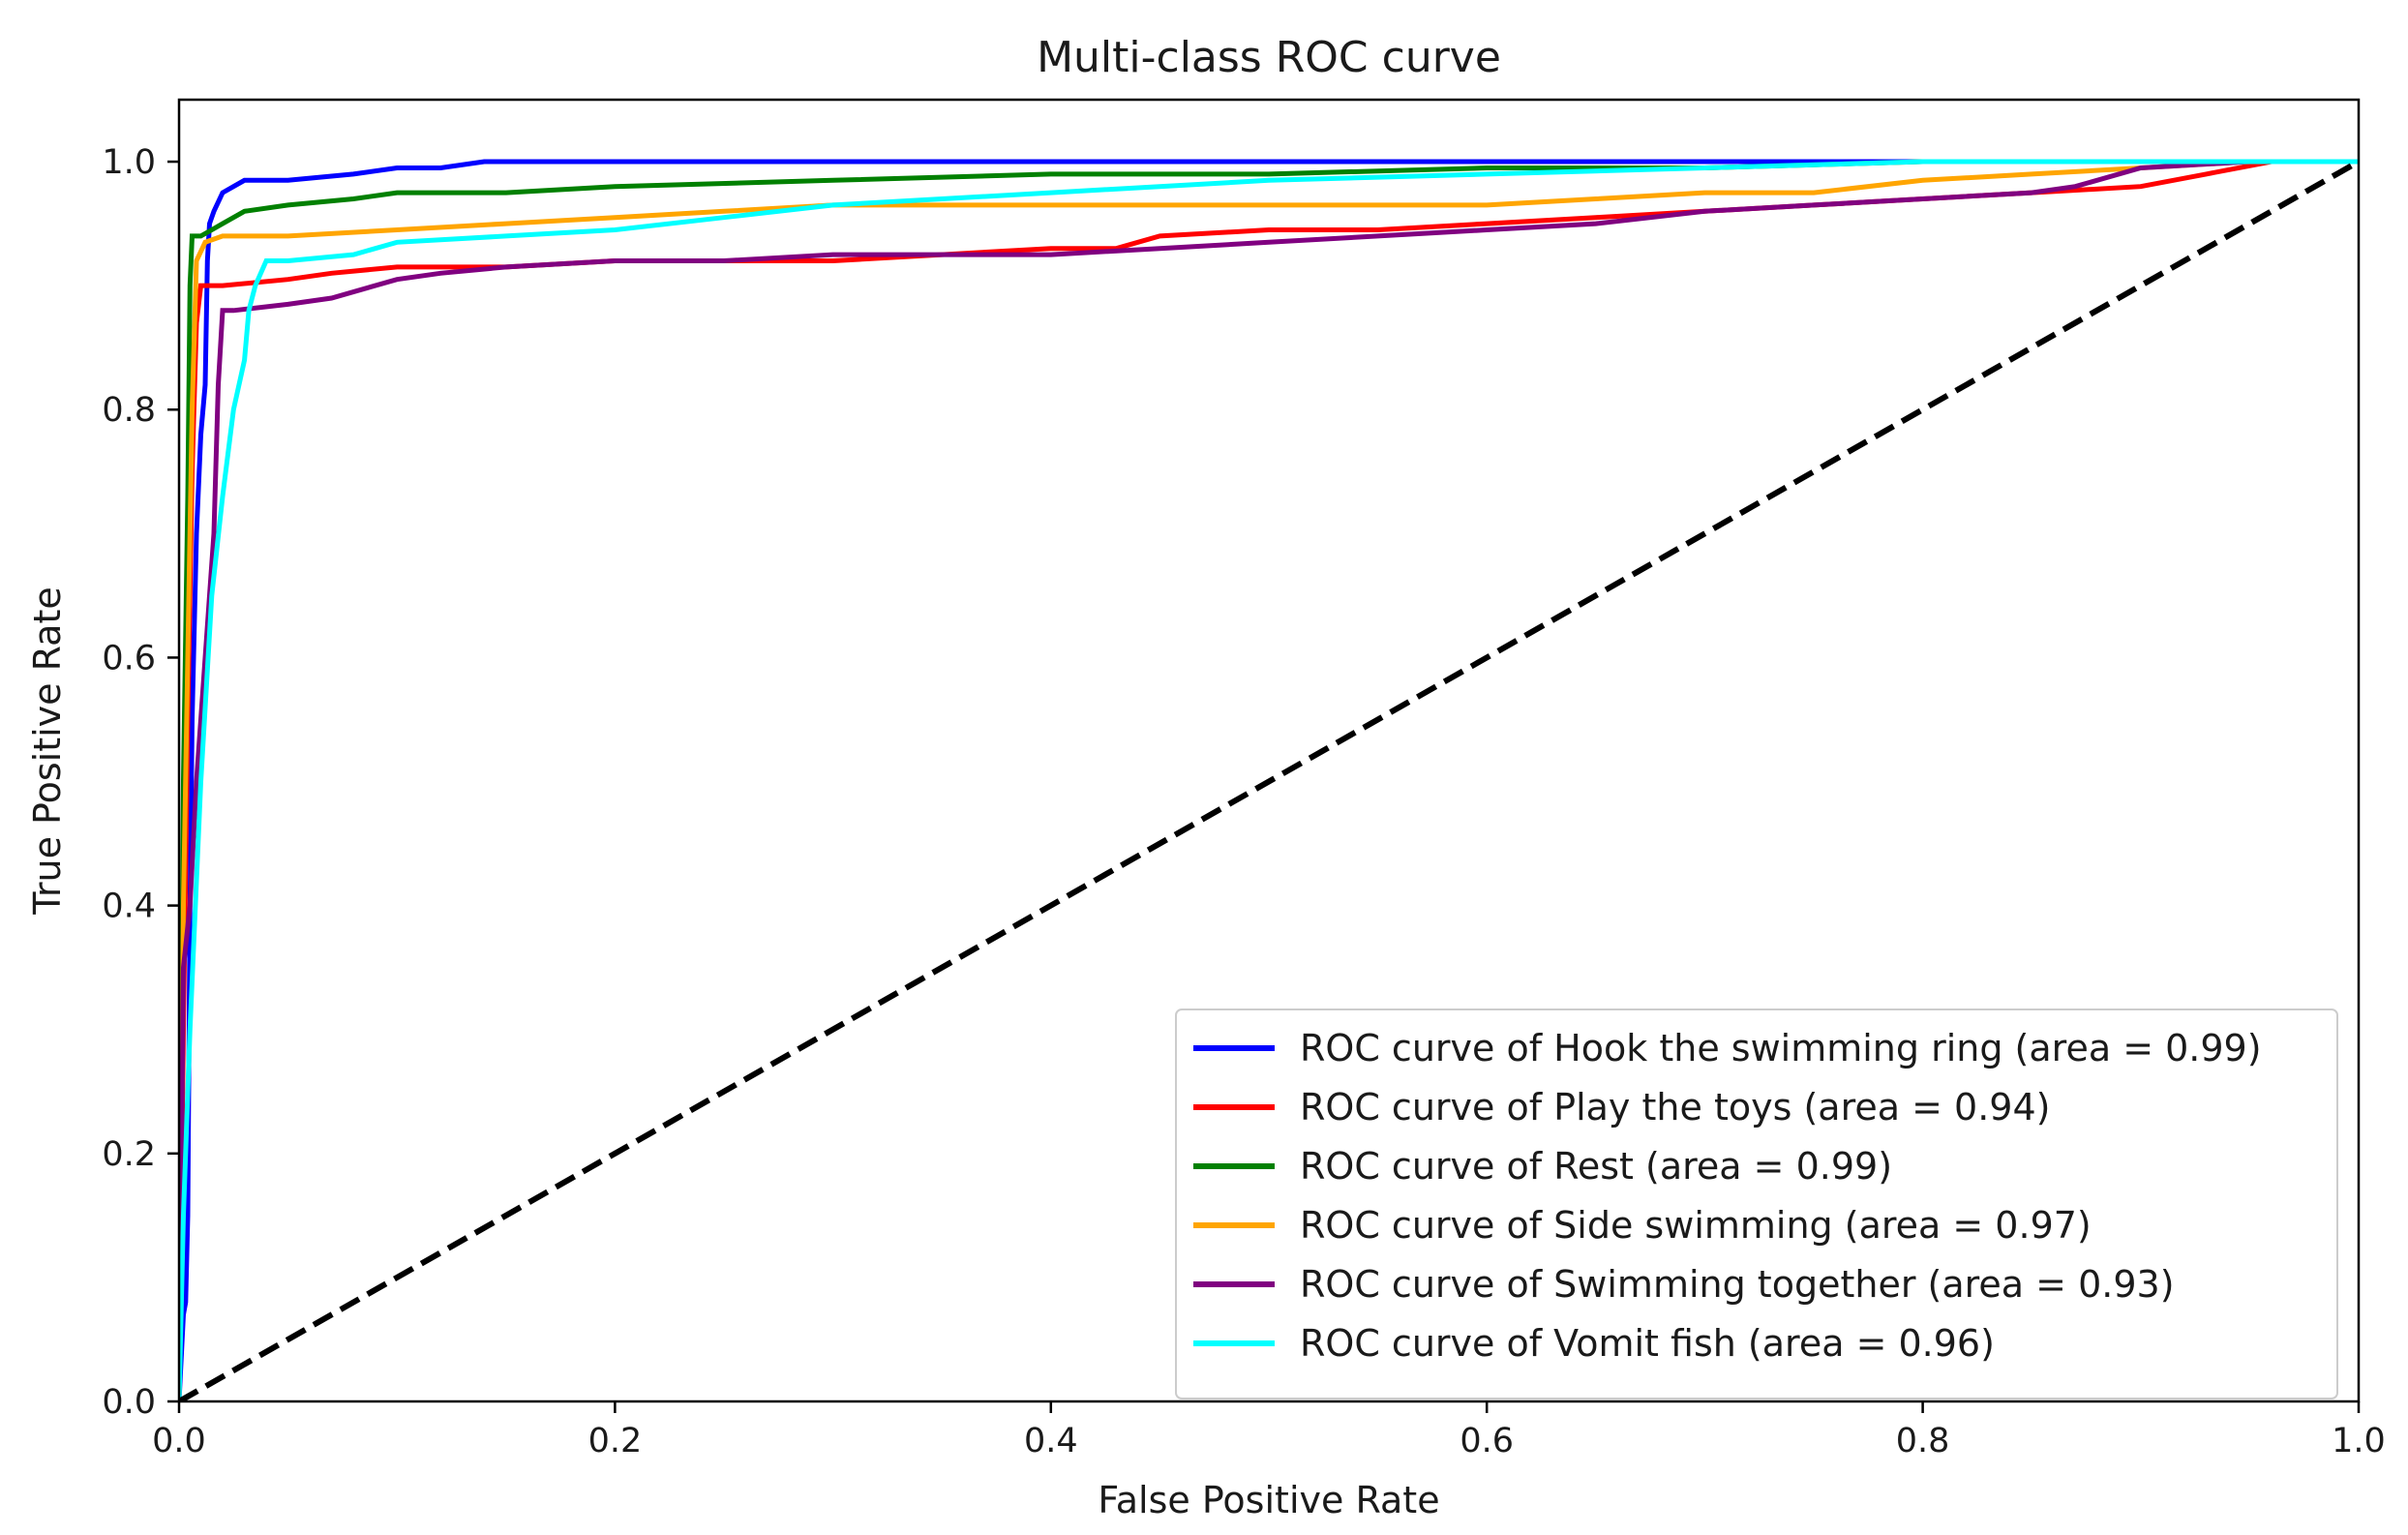  What do you see at coordinates (1487, 1441) in the screenshot?
I see `x-tick-label: 0.6` at bounding box center [1487, 1441].